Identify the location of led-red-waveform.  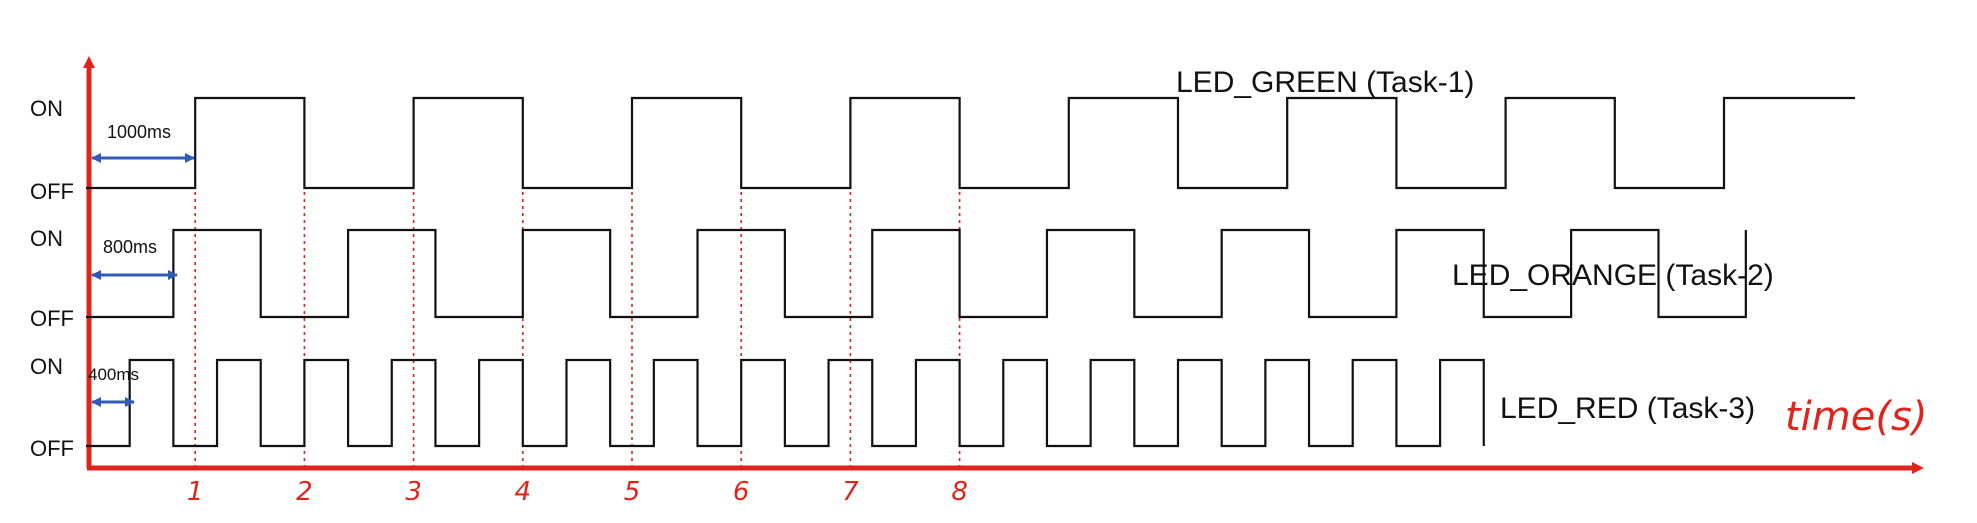
(785, 403).